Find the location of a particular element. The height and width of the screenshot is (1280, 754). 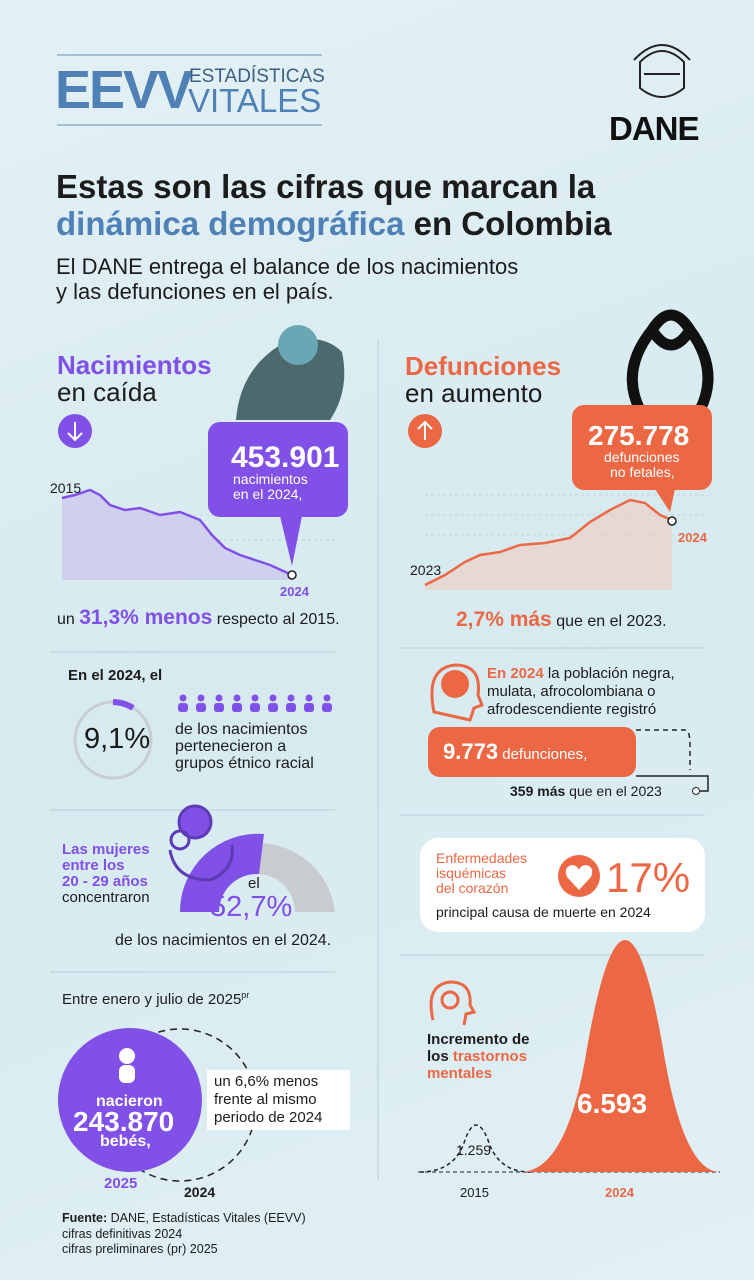

up-arrow is located at coordinates (425, 430).